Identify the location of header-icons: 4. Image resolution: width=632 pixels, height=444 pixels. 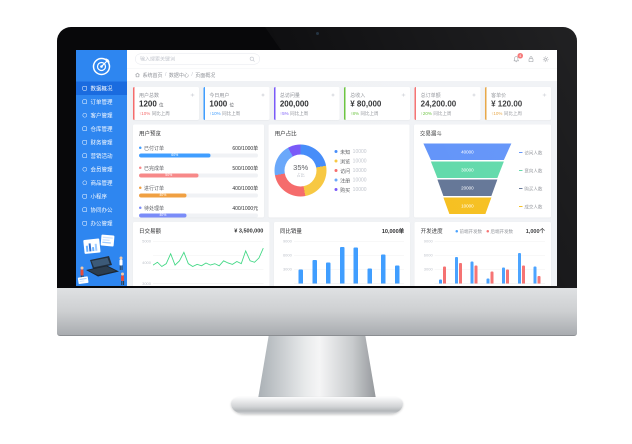
(531, 57).